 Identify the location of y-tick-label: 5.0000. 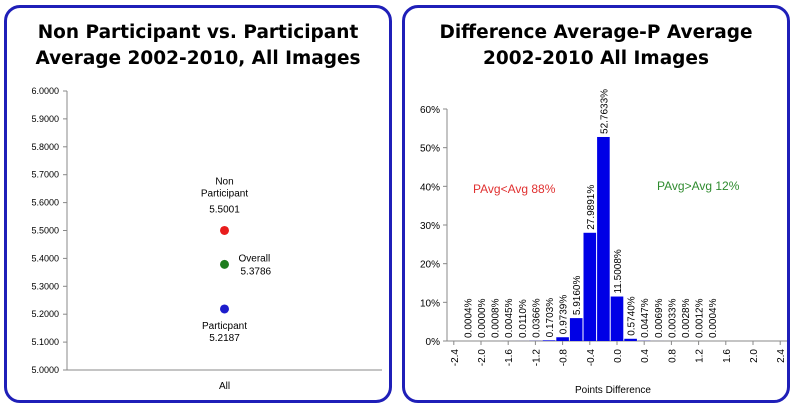
(45, 370).